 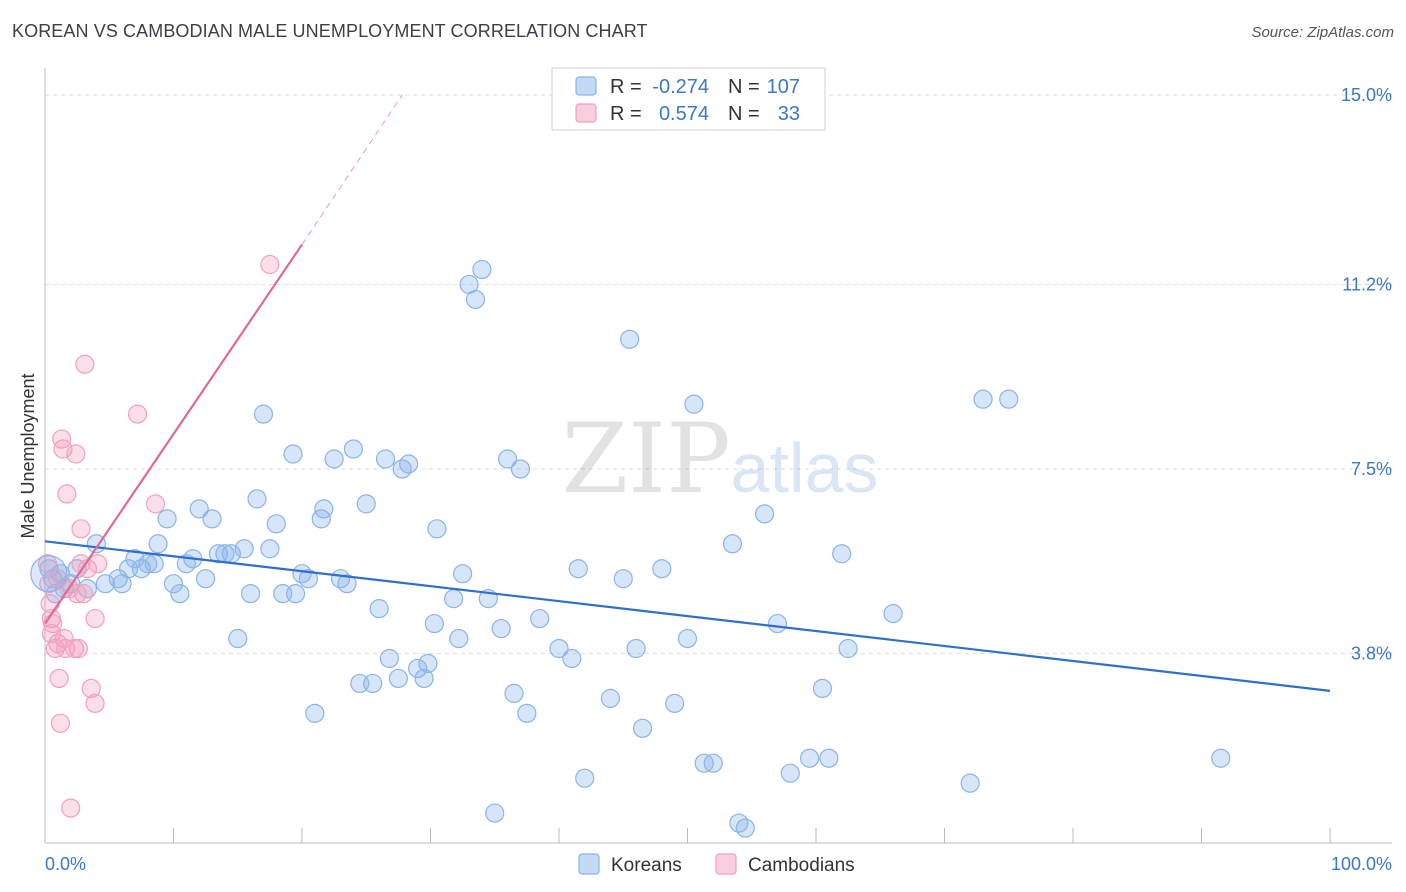 I want to click on korean-cluster-point, so click(x=49, y=574).